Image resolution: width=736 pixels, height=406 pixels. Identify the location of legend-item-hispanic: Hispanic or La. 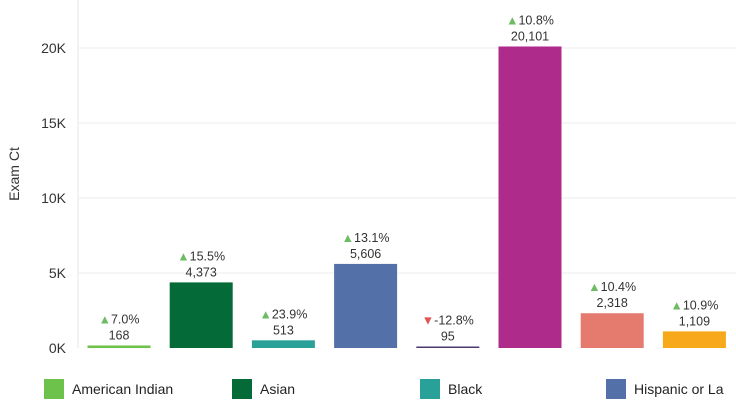
(665, 389).